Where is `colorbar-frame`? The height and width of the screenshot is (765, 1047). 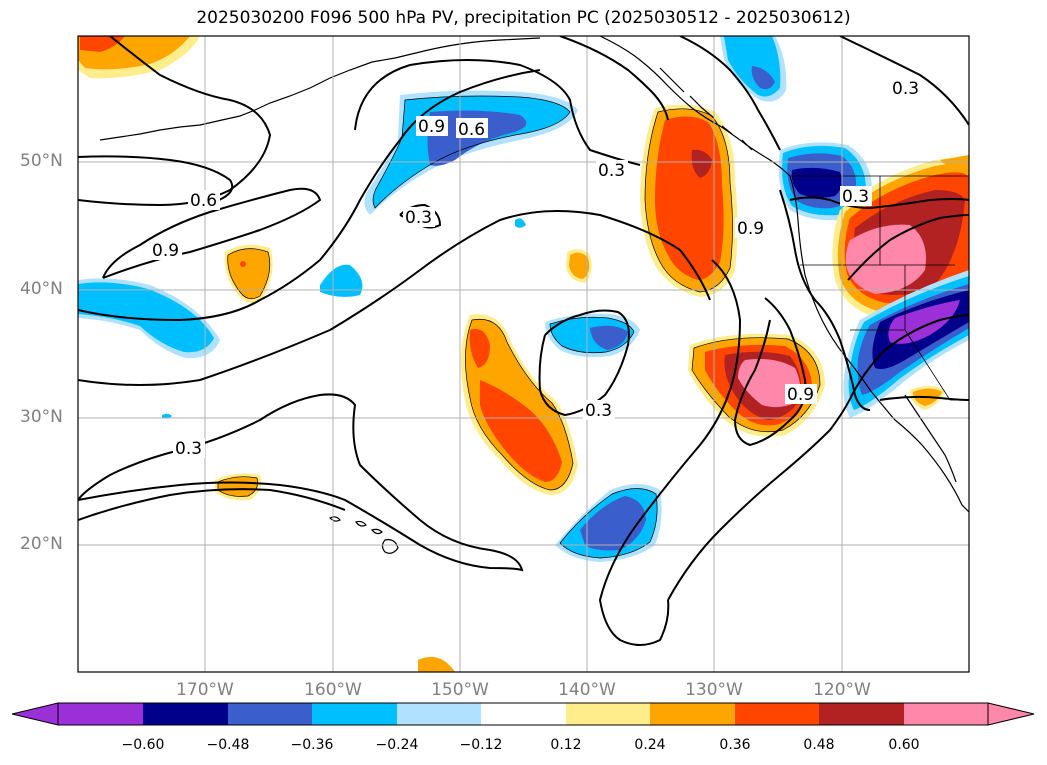
colorbar-frame is located at coordinates (523, 714).